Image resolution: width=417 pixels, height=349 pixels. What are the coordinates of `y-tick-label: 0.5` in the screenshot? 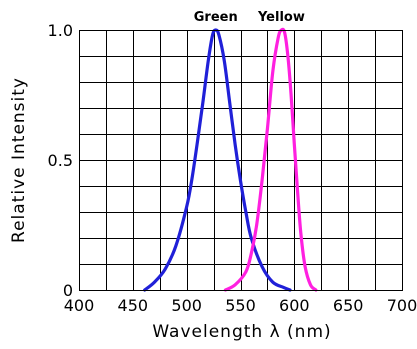 It's located at (60, 160).